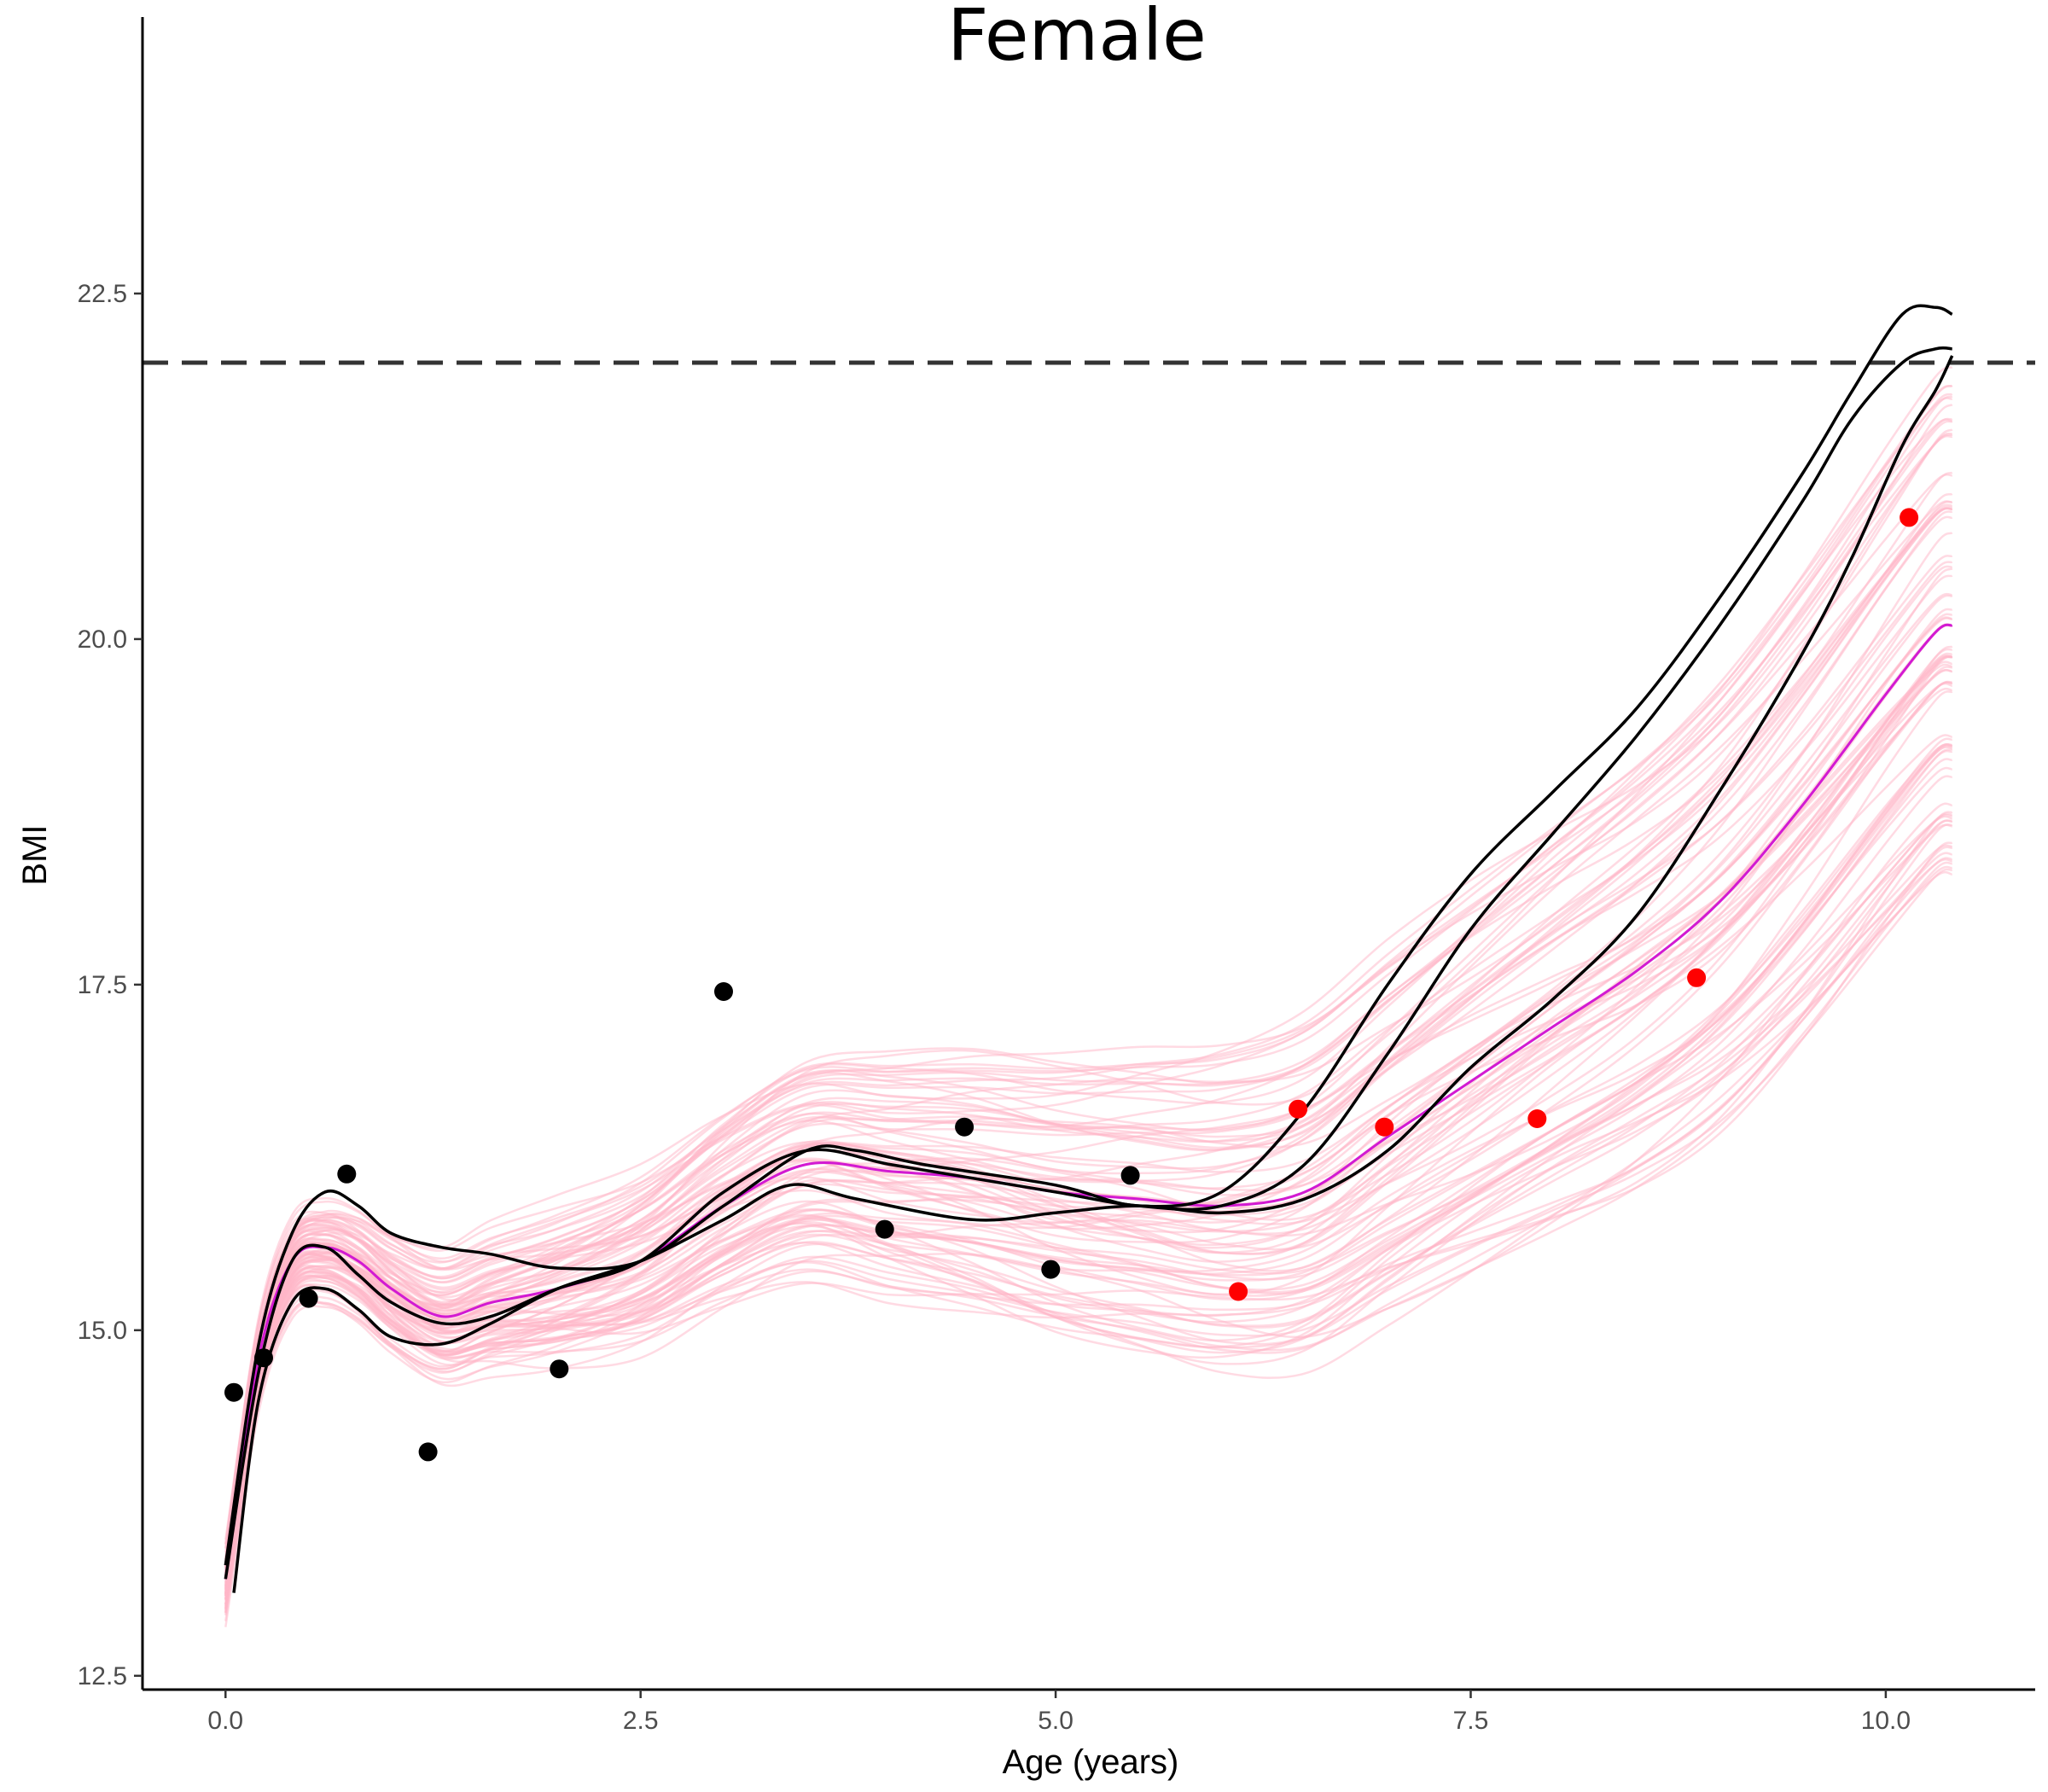  What do you see at coordinates (102, 1676) in the screenshot?
I see `y-tick-label: 12.5` at bounding box center [102, 1676].